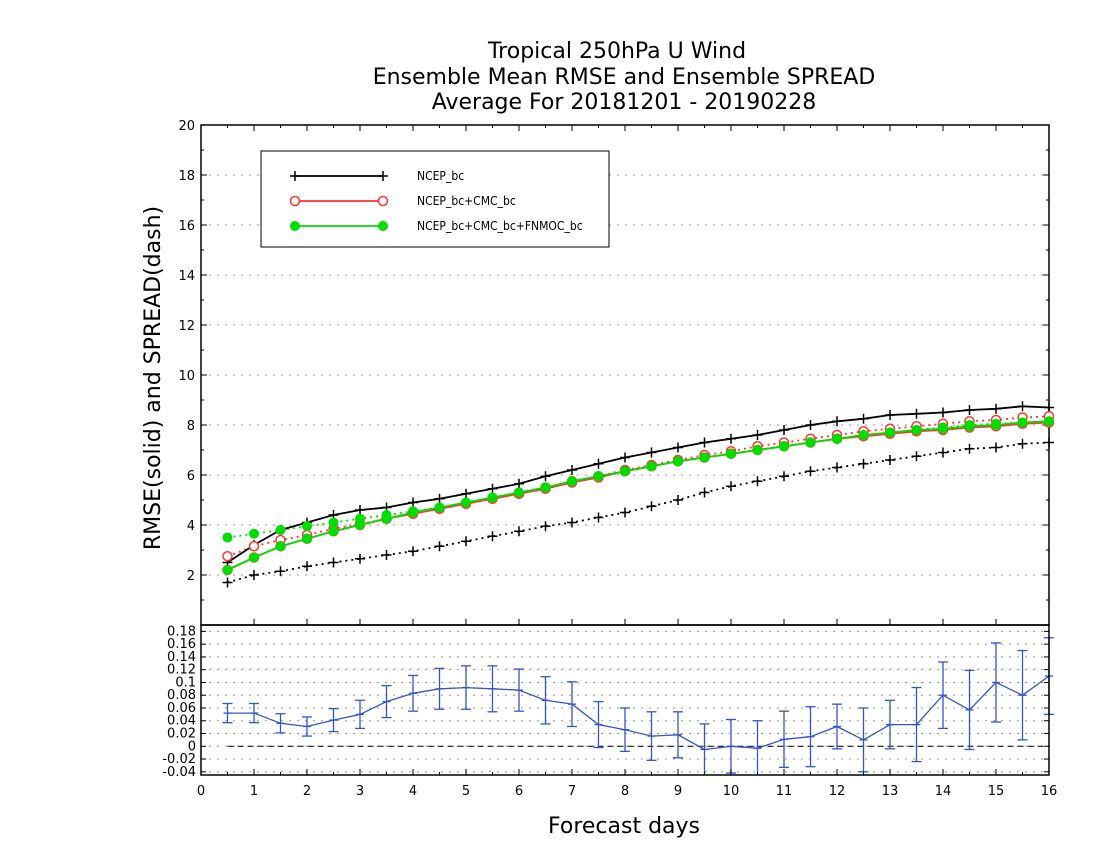 Image resolution: width=1100 pixels, height=850 pixels. Describe the element at coordinates (191, 576) in the screenshot. I see `top-y-tick-label: 2` at that location.